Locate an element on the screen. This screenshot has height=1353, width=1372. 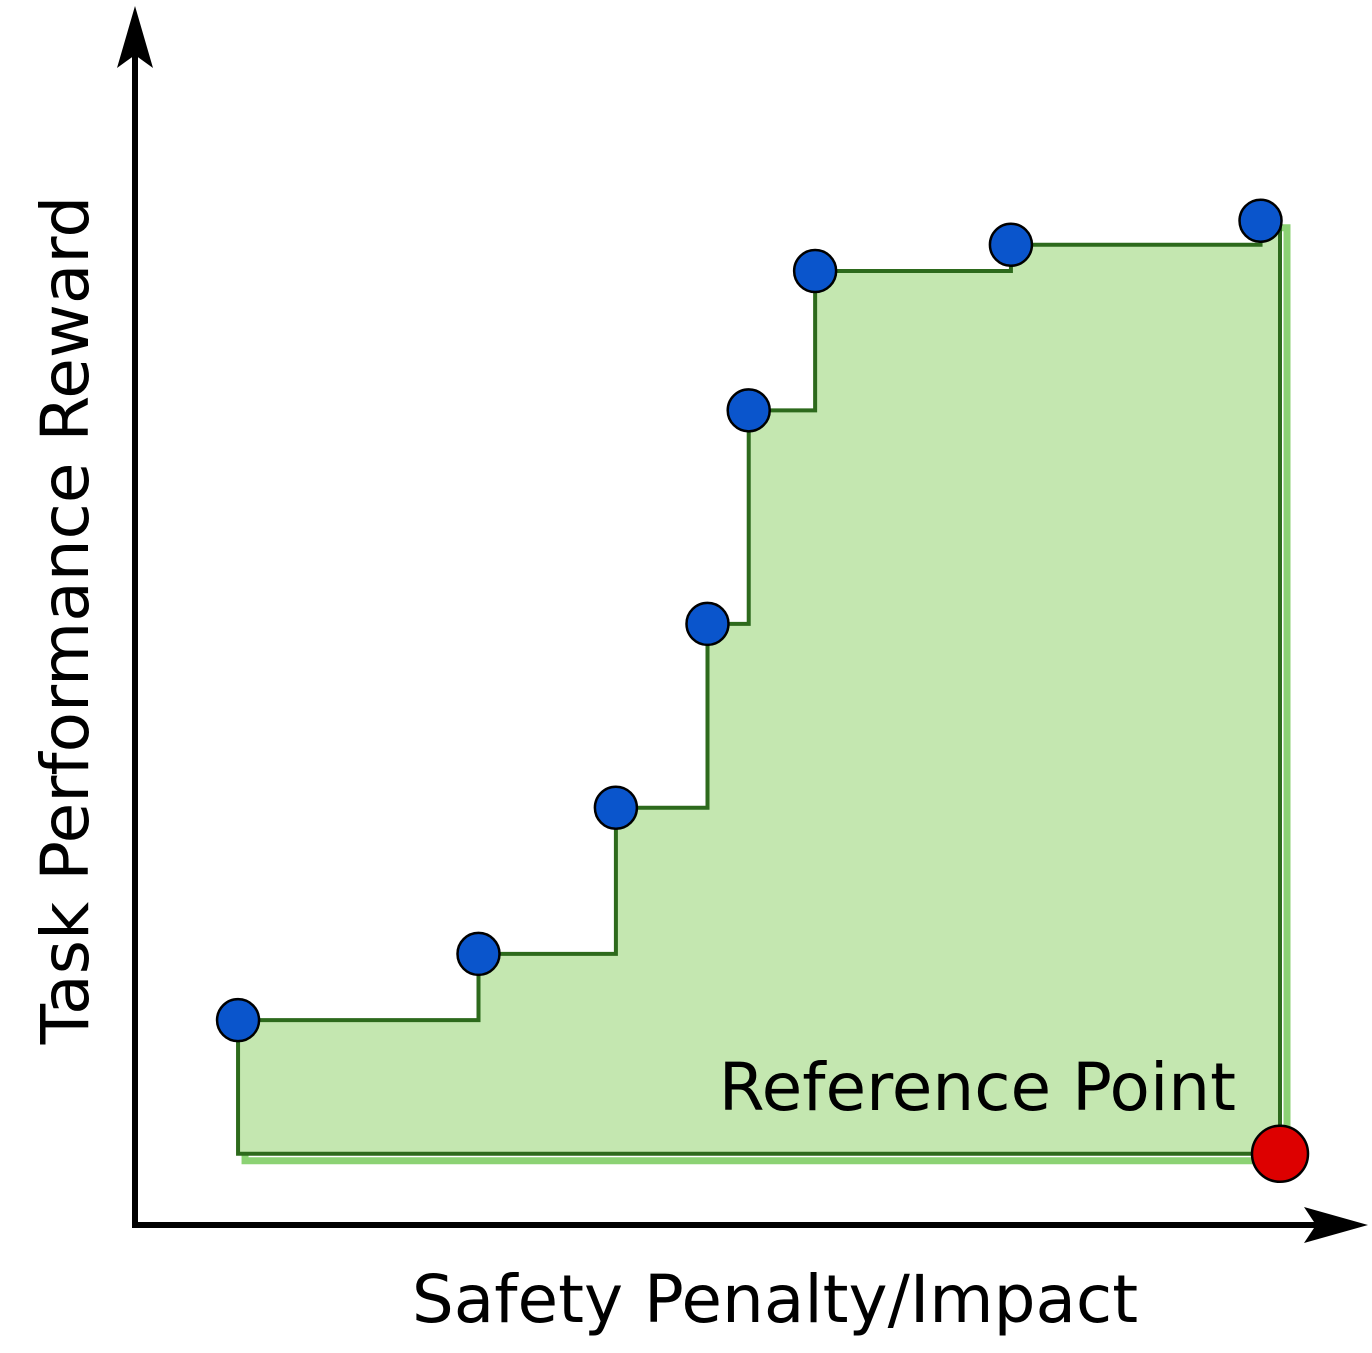
x-axis-arrow is located at coordinates (1336, 1225).